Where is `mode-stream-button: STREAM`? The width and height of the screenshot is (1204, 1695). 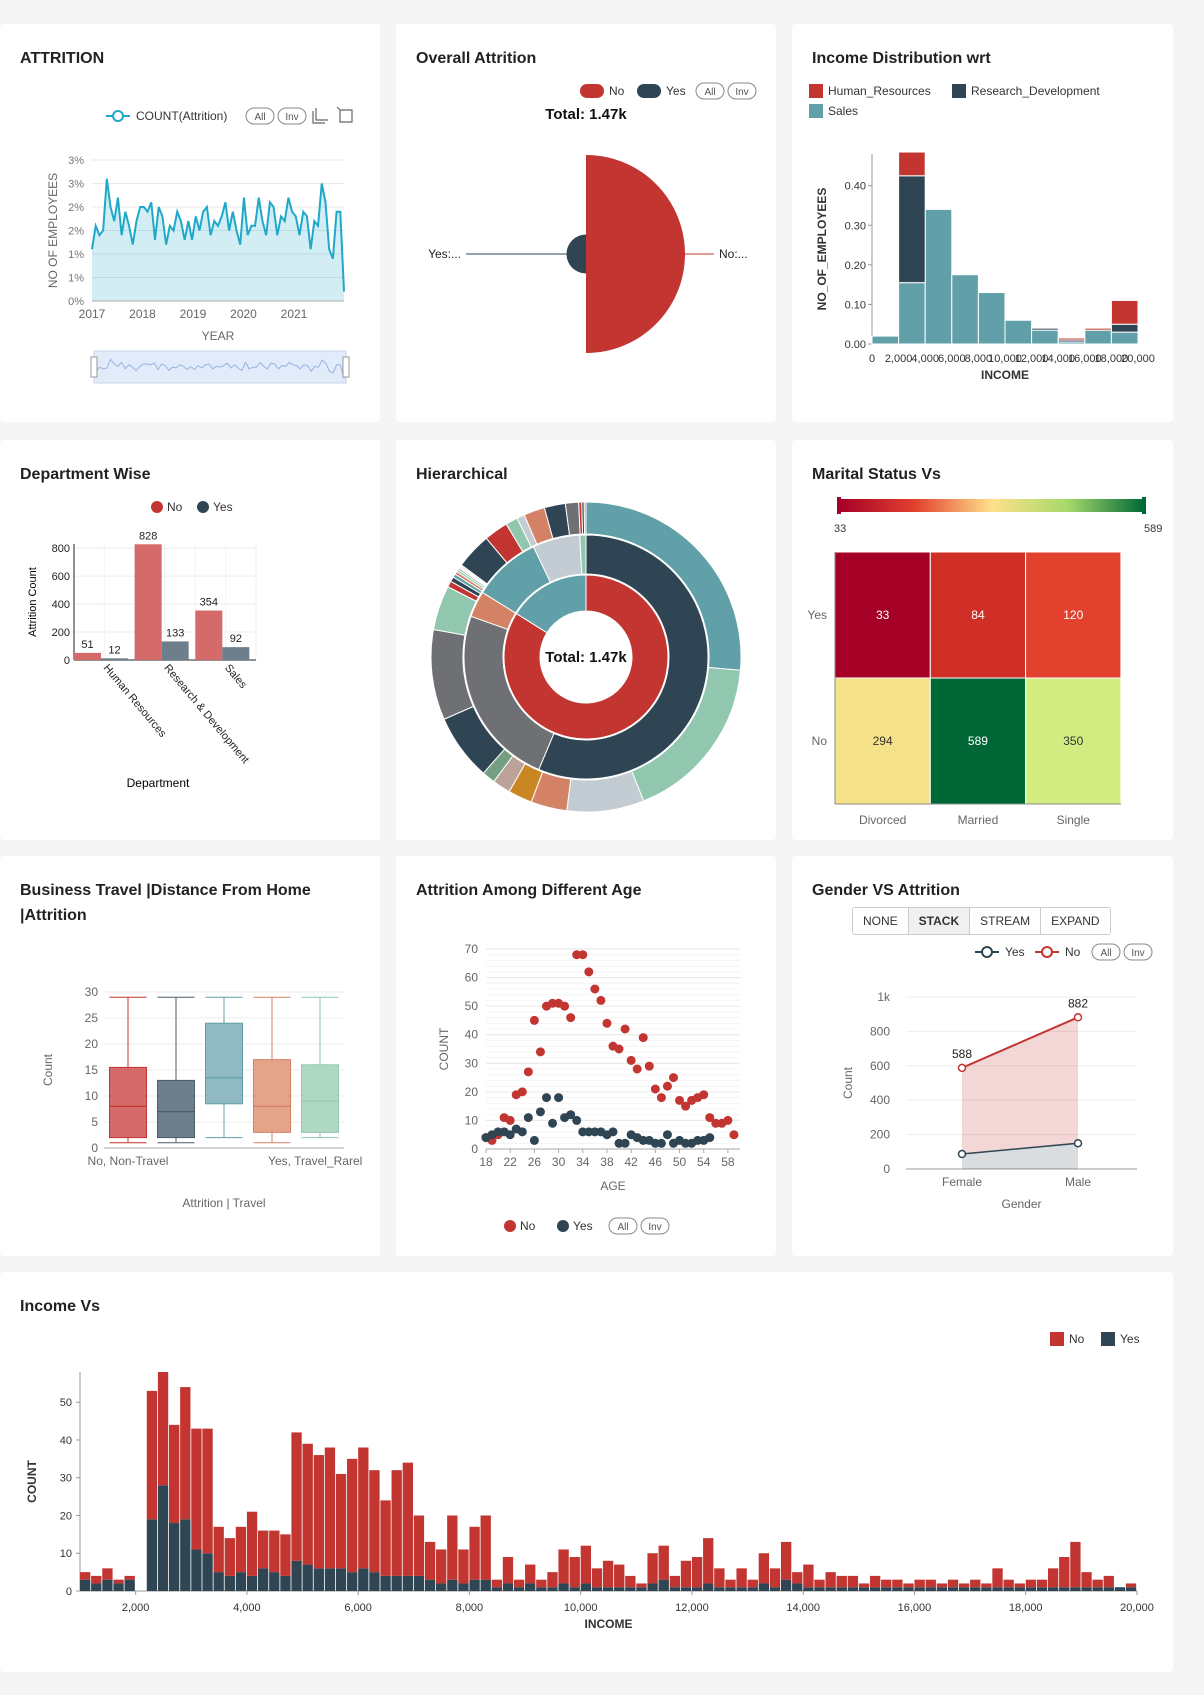 mode-stream-button: STREAM is located at coordinates (1006, 921).